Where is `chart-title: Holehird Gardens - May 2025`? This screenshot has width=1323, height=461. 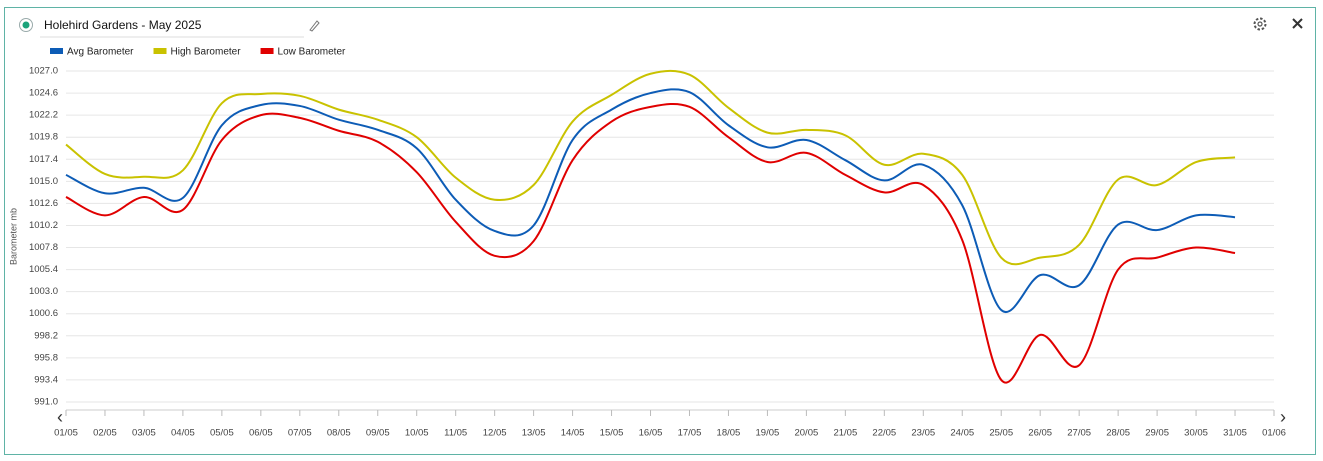 chart-title: Holehird Gardens - May 2025 is located at coordinates (123, 25).